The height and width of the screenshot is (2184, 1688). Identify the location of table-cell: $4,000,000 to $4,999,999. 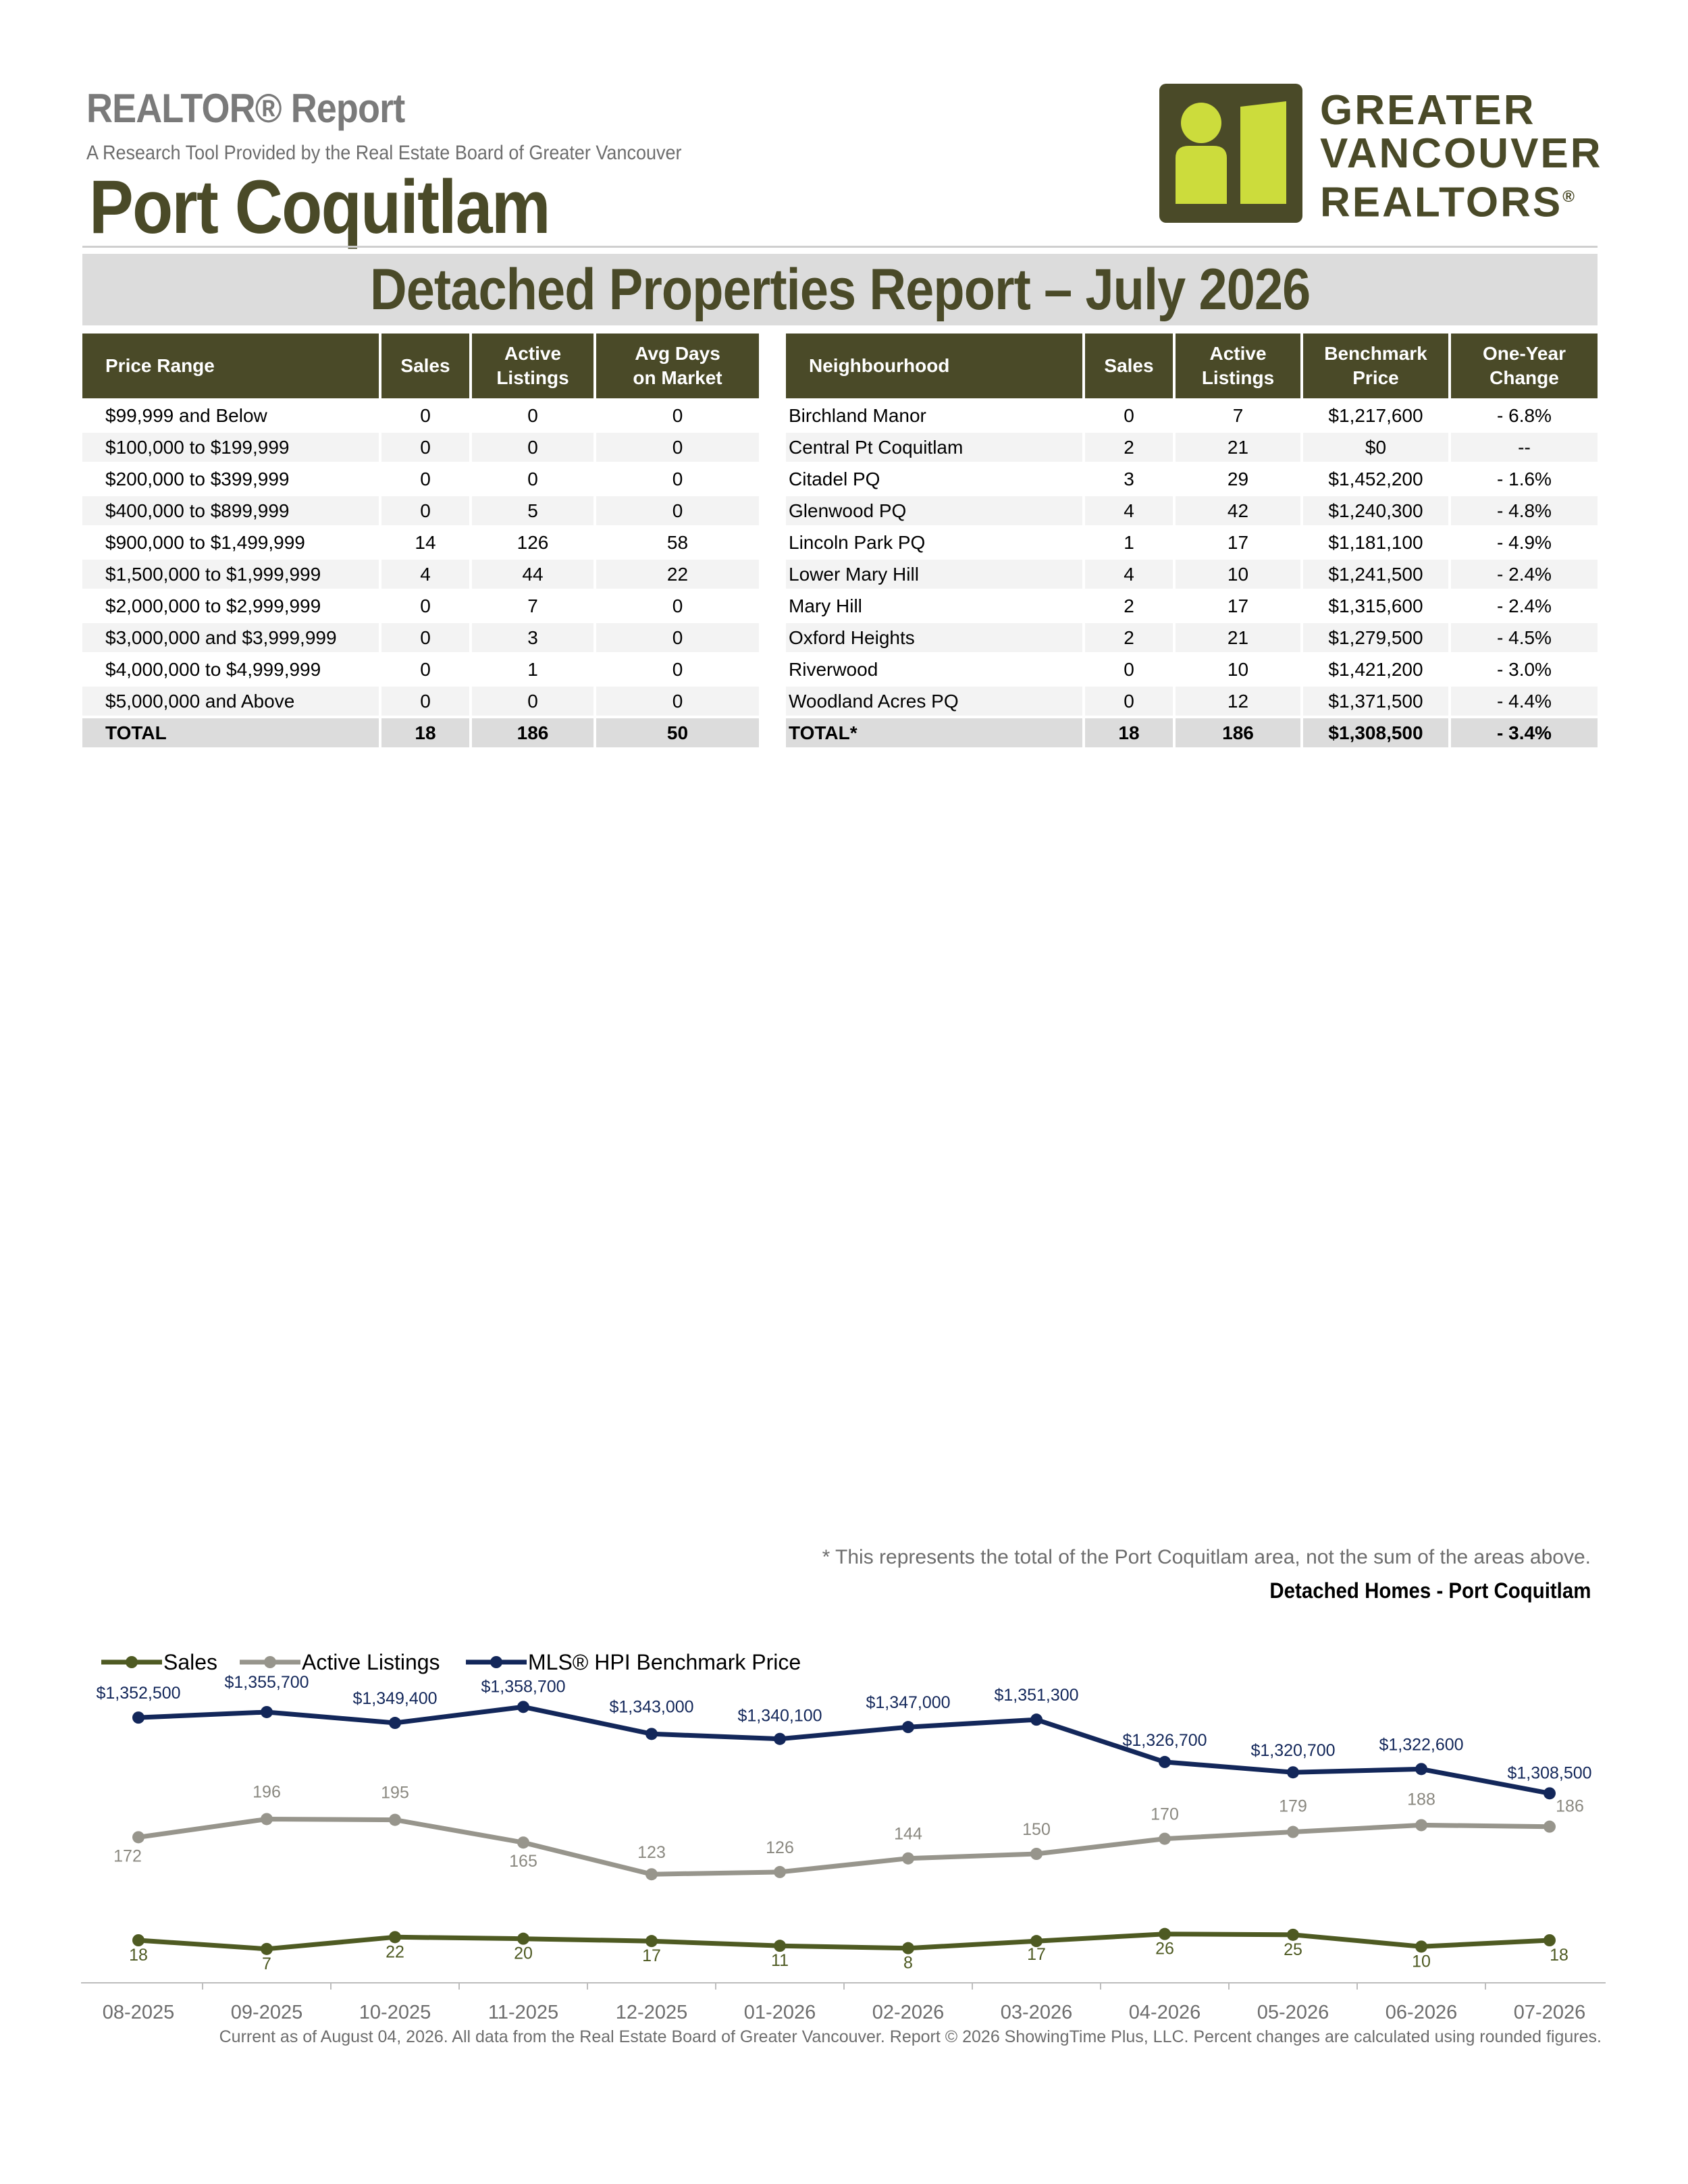
(232, 668).